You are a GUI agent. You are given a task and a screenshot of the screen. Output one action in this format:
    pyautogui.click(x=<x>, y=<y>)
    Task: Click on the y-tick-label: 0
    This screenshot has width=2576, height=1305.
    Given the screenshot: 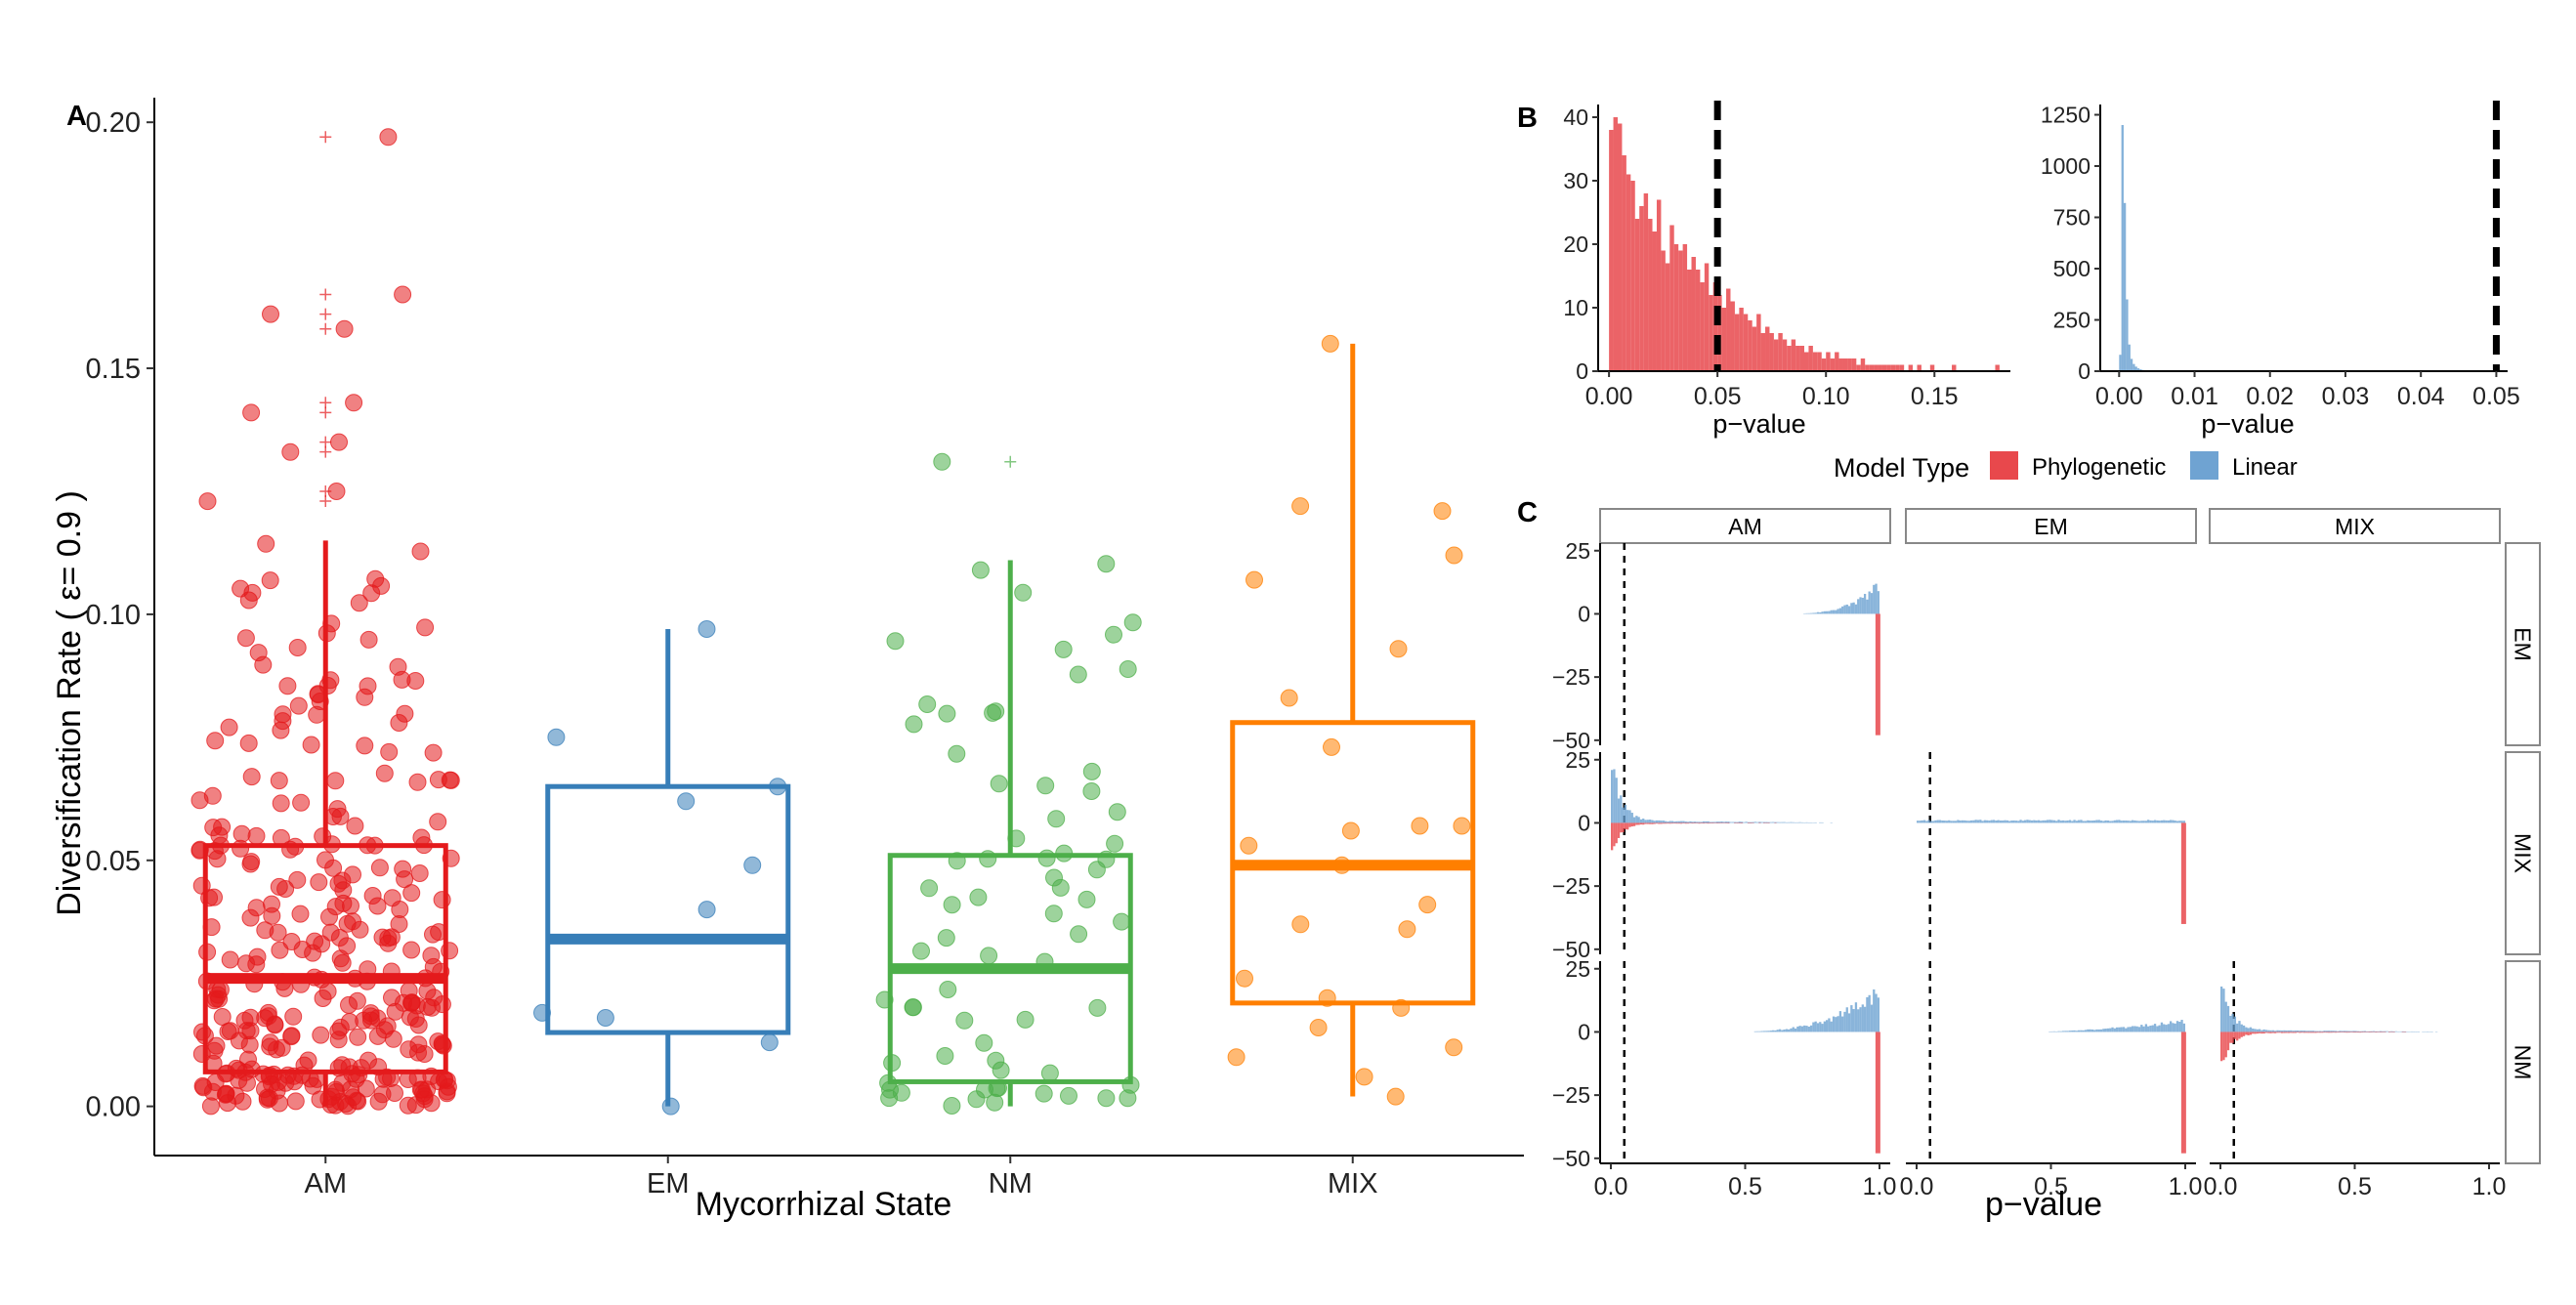 What is the action you would take?
    pyautogui.click(x=2084, y=371)
    